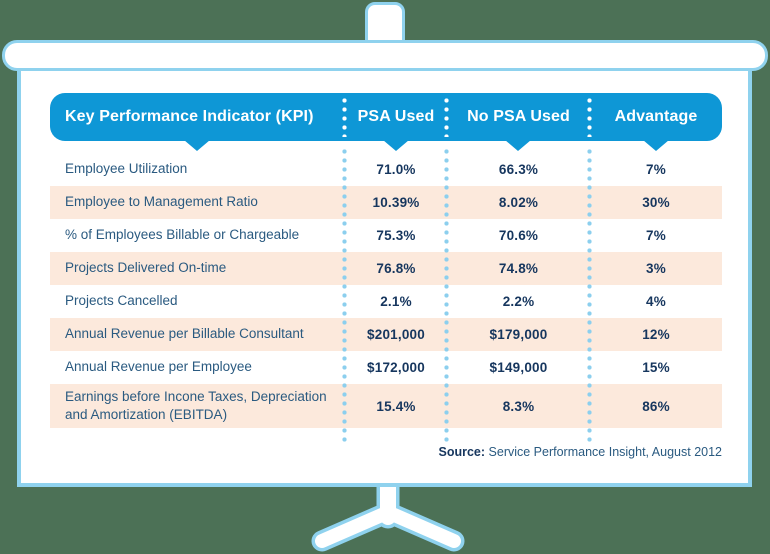 The width and height of the screenshot is (770, 554). What do you see at coordinates (656, 406) in the screenshot?
I see `kpi-value: 86%` at bounding box center [656, 406].